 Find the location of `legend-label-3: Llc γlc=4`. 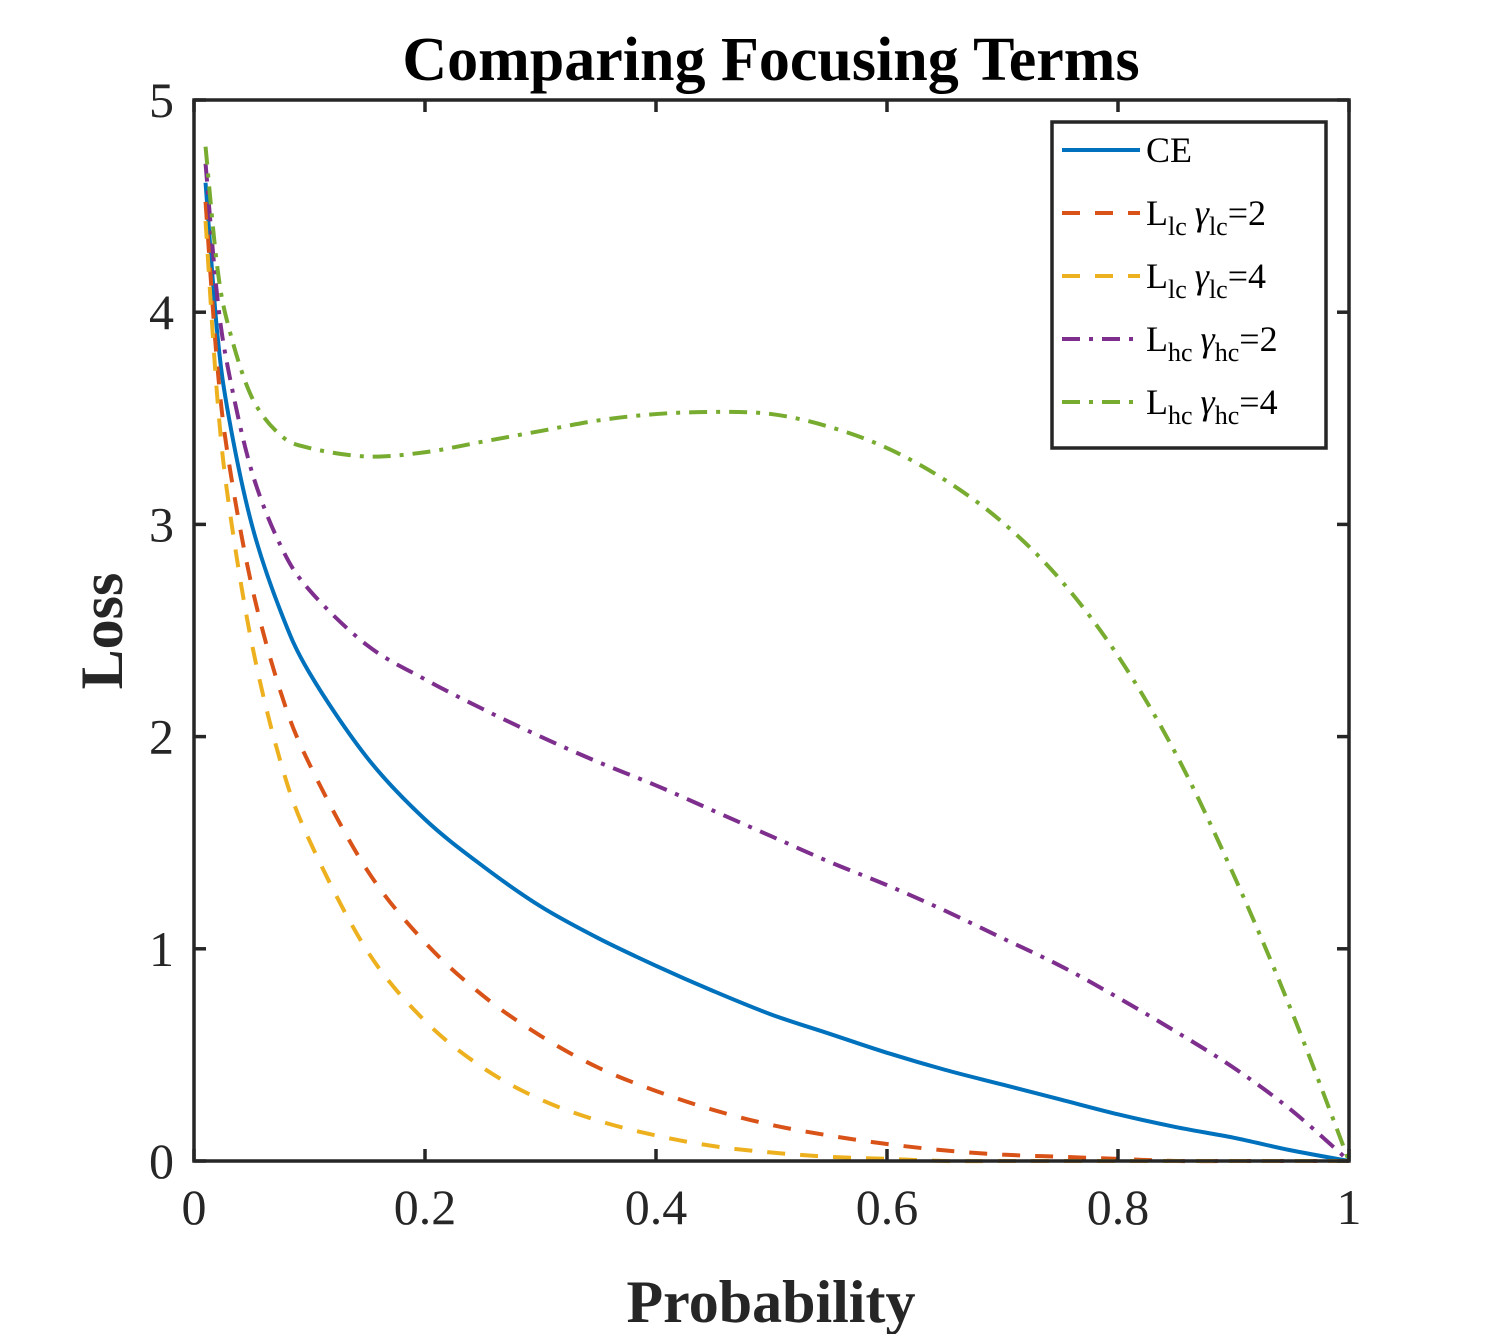

legend-label-3: Llc γlc=4 is located at coordinates (1206, 280).